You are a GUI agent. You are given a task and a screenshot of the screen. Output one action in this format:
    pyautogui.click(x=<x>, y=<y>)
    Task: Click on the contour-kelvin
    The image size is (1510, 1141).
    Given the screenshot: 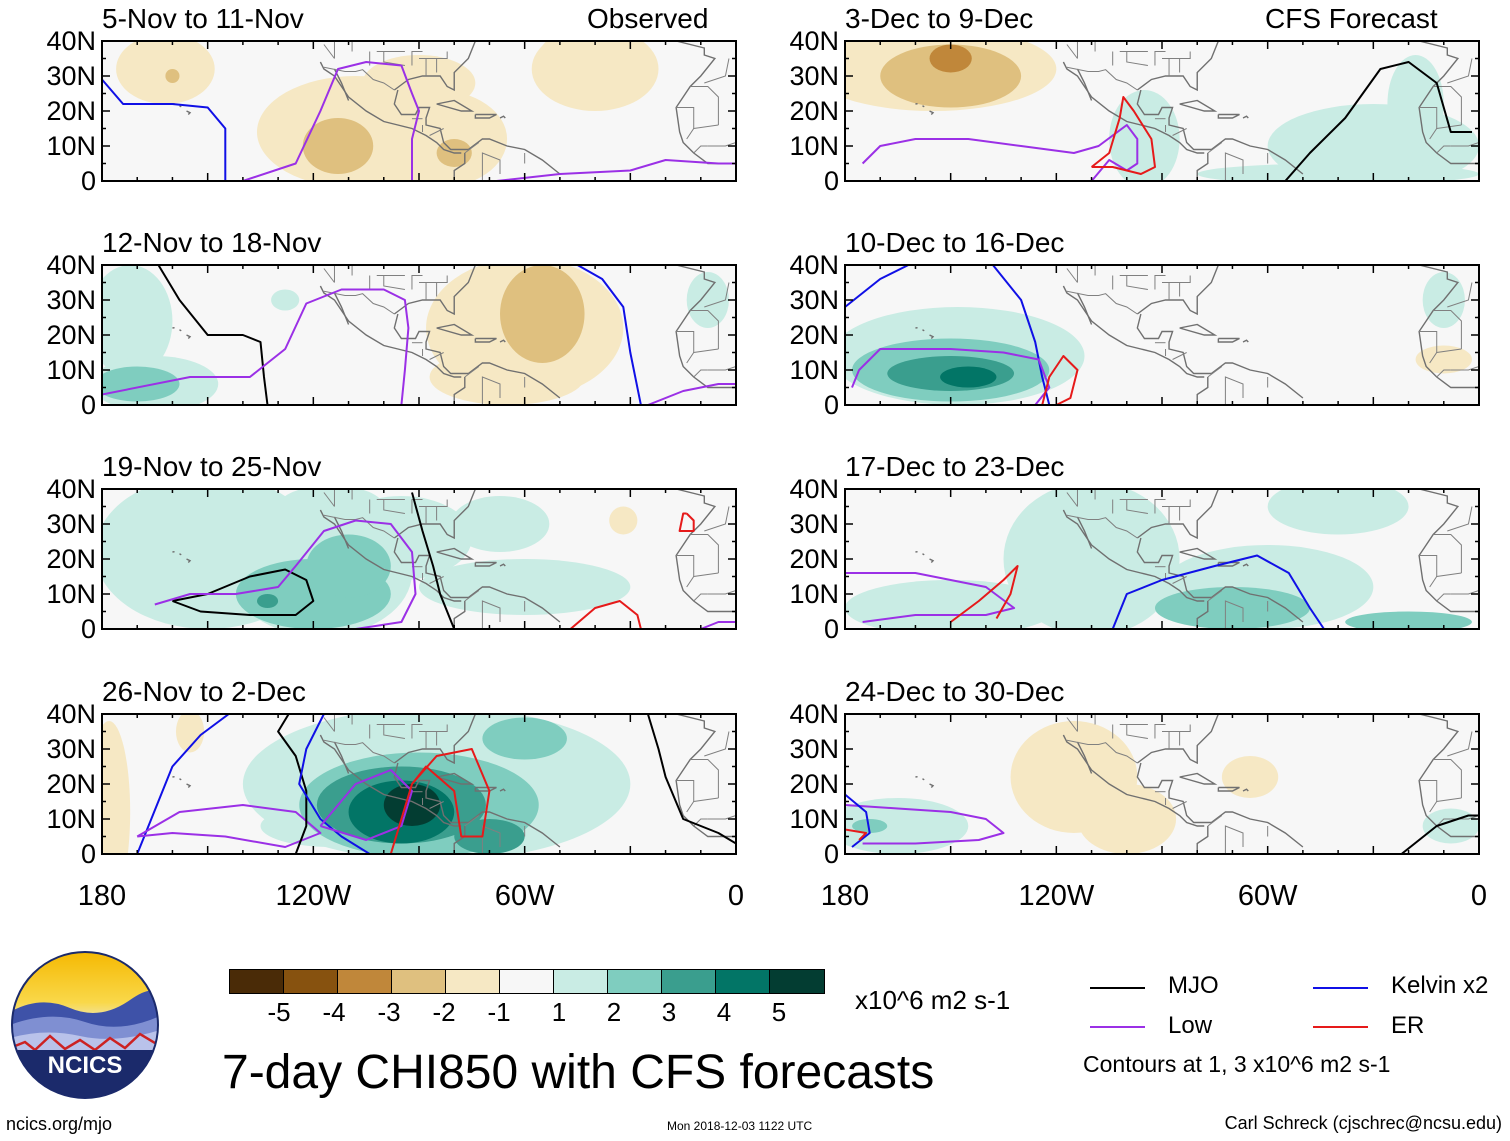 What is the action you would take?
    pyautogui.click(x=858, y=820)
    